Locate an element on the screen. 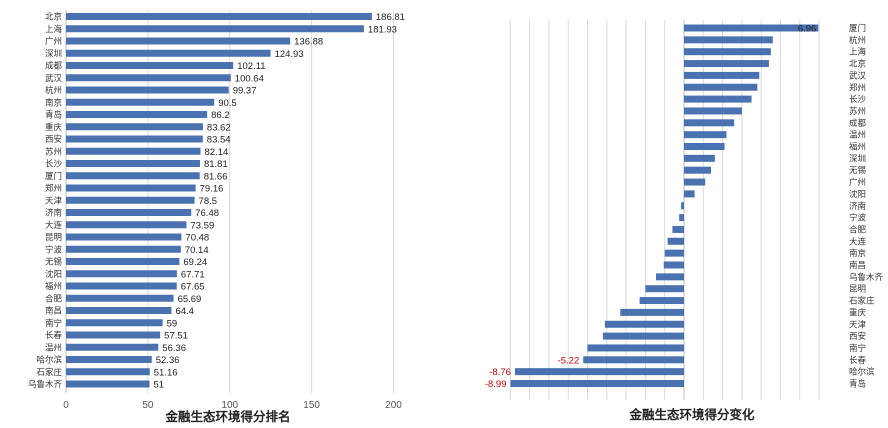  ranking-value-label: 90.5 is located at coordinates (227, 103).